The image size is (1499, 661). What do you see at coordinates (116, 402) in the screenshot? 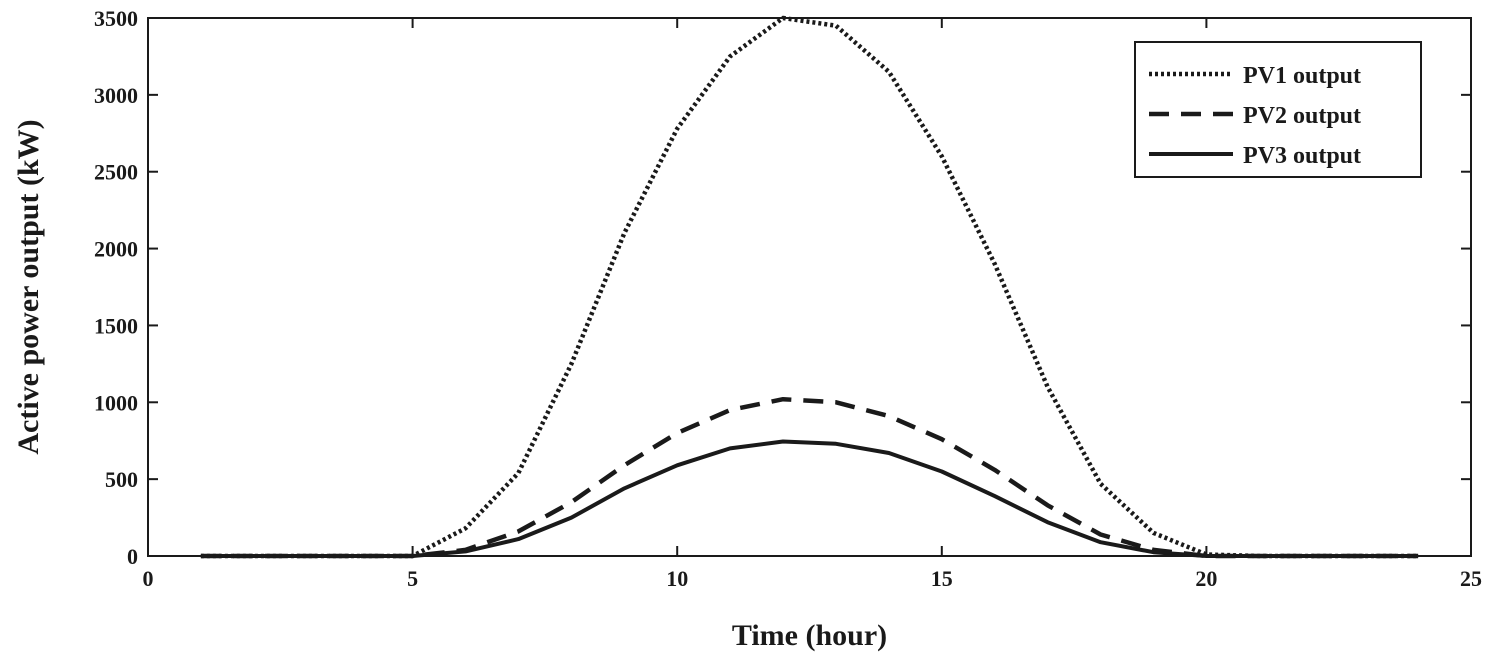
I see `y-tick-label: 1000` at bounding box center [116, 402].